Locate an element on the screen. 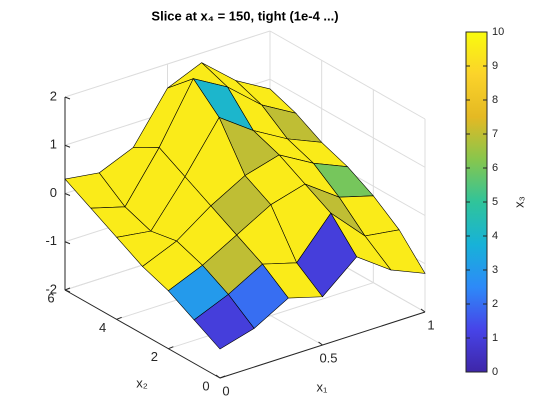 This screenshot has width=560, height=420. surface-patch is located at coordinates (224, 322).